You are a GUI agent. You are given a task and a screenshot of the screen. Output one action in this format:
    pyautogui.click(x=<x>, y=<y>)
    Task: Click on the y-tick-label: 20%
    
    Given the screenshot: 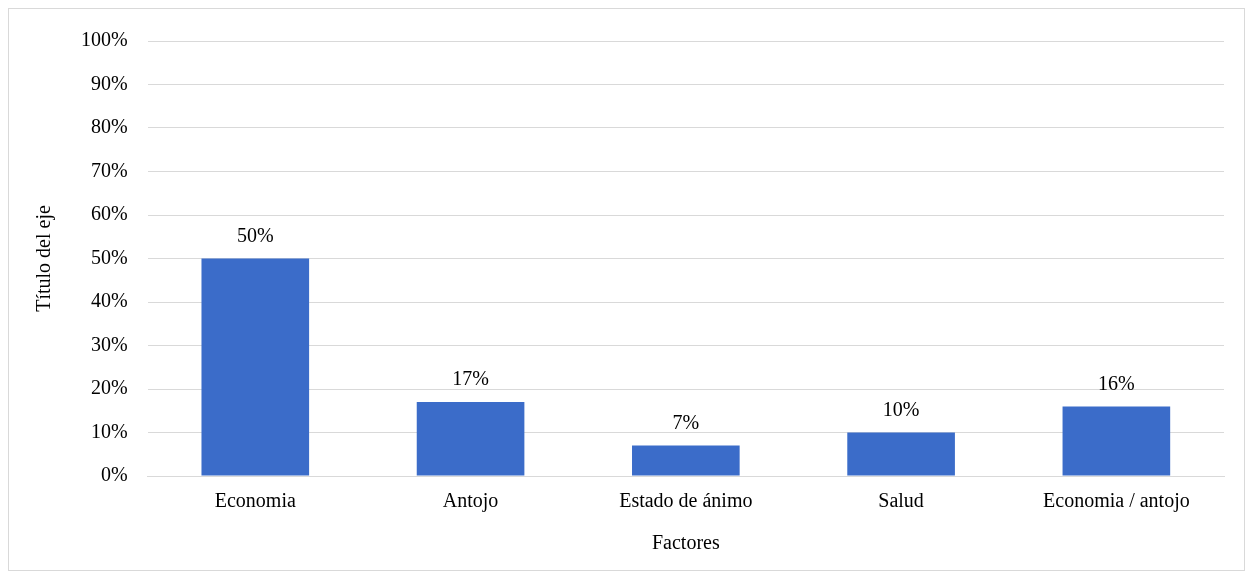 What is the action you would take?
    pyautogui.click(x=109, y=387)
    